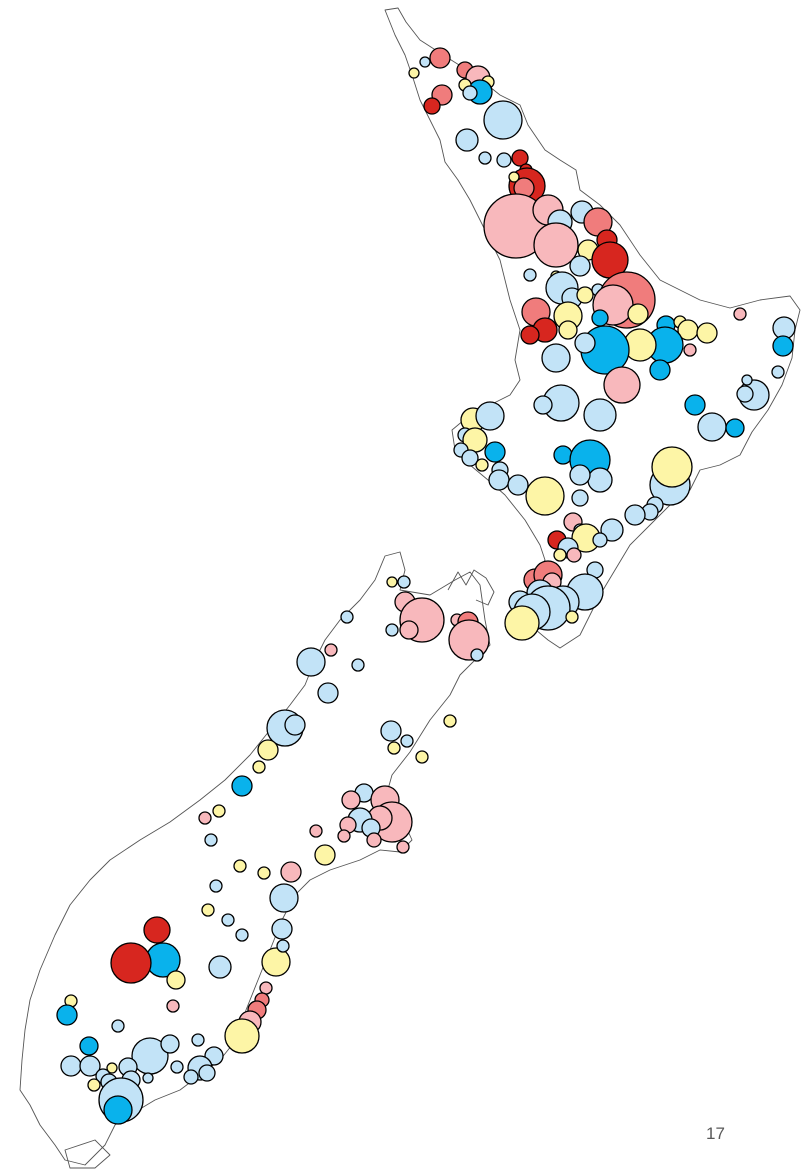 This screenshot has height=1172, width=807. Describe the element at coordinates (471, 587) in the screenshot. I see `marlborough-sounds-coastline` at that location.